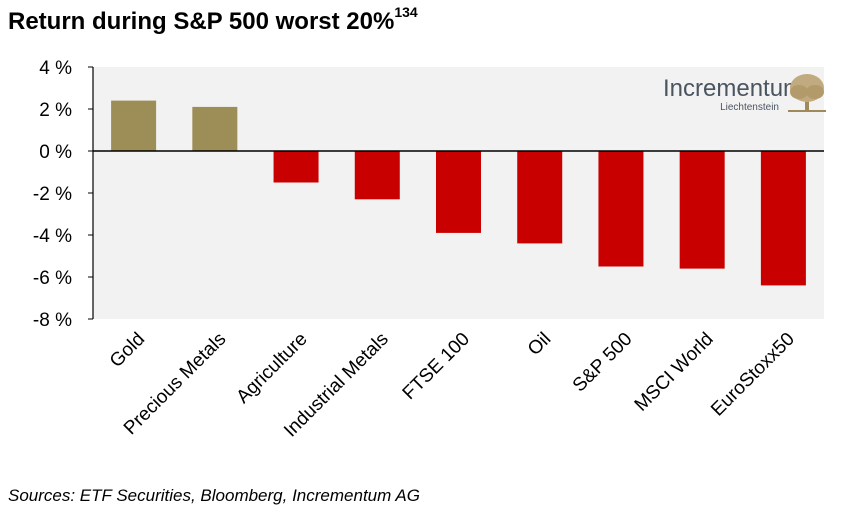 The width and height of the screenshot is (859, 513). I want to click on logo-name: Incrementum, so click(733, 88).